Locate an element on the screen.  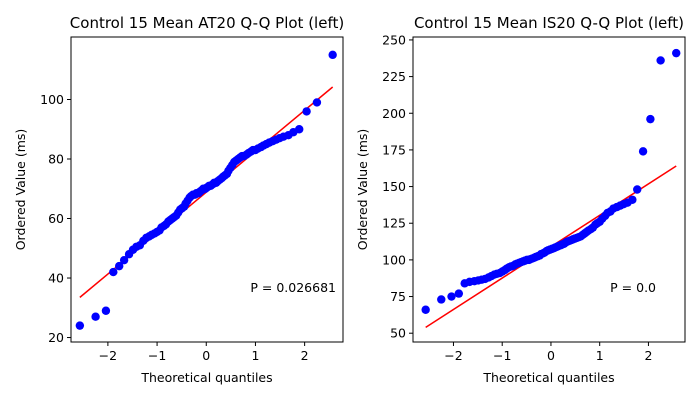
y-tick-label: 175 is located at coordinates (394, 149).